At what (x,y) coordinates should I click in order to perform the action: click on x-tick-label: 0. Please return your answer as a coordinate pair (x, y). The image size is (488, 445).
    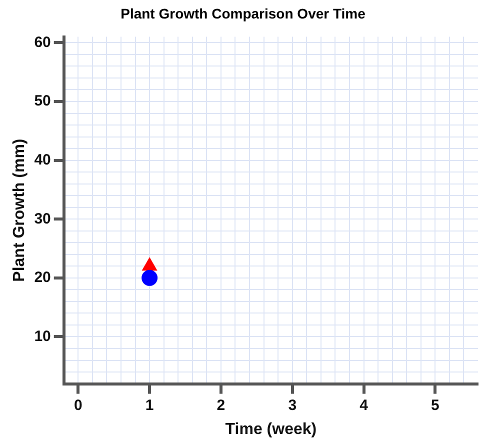
    Looking at the image, I should click on (78, 405).